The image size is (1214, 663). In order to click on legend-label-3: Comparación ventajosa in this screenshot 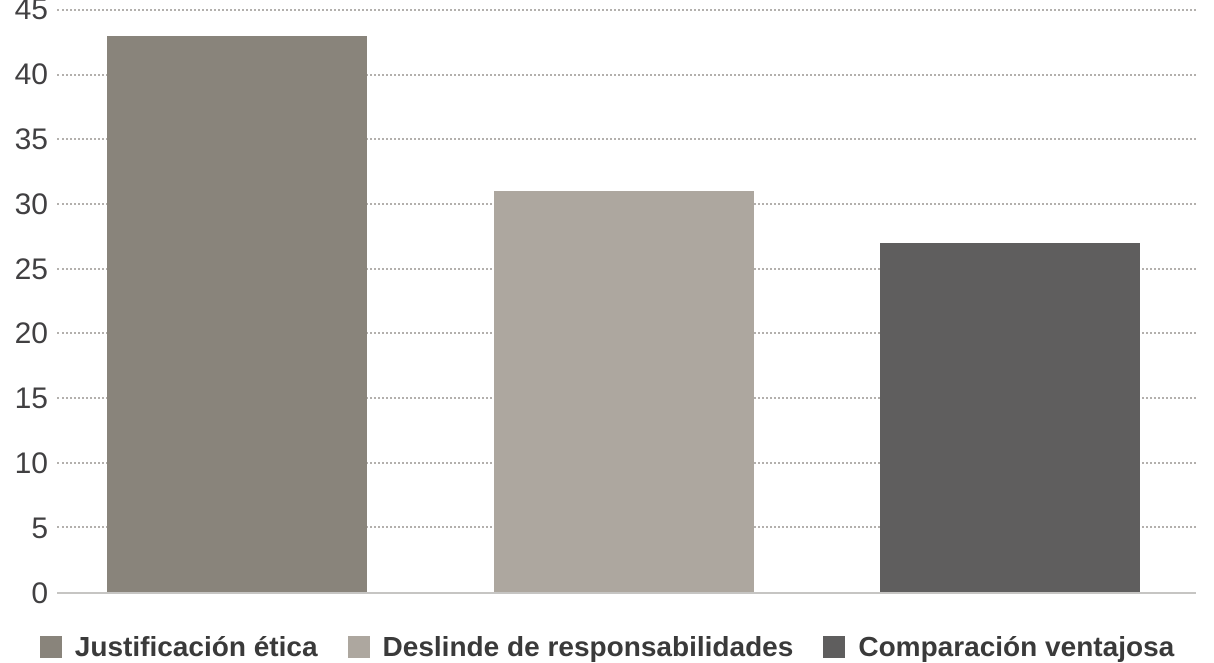, I will do `click(1016, 646)`.